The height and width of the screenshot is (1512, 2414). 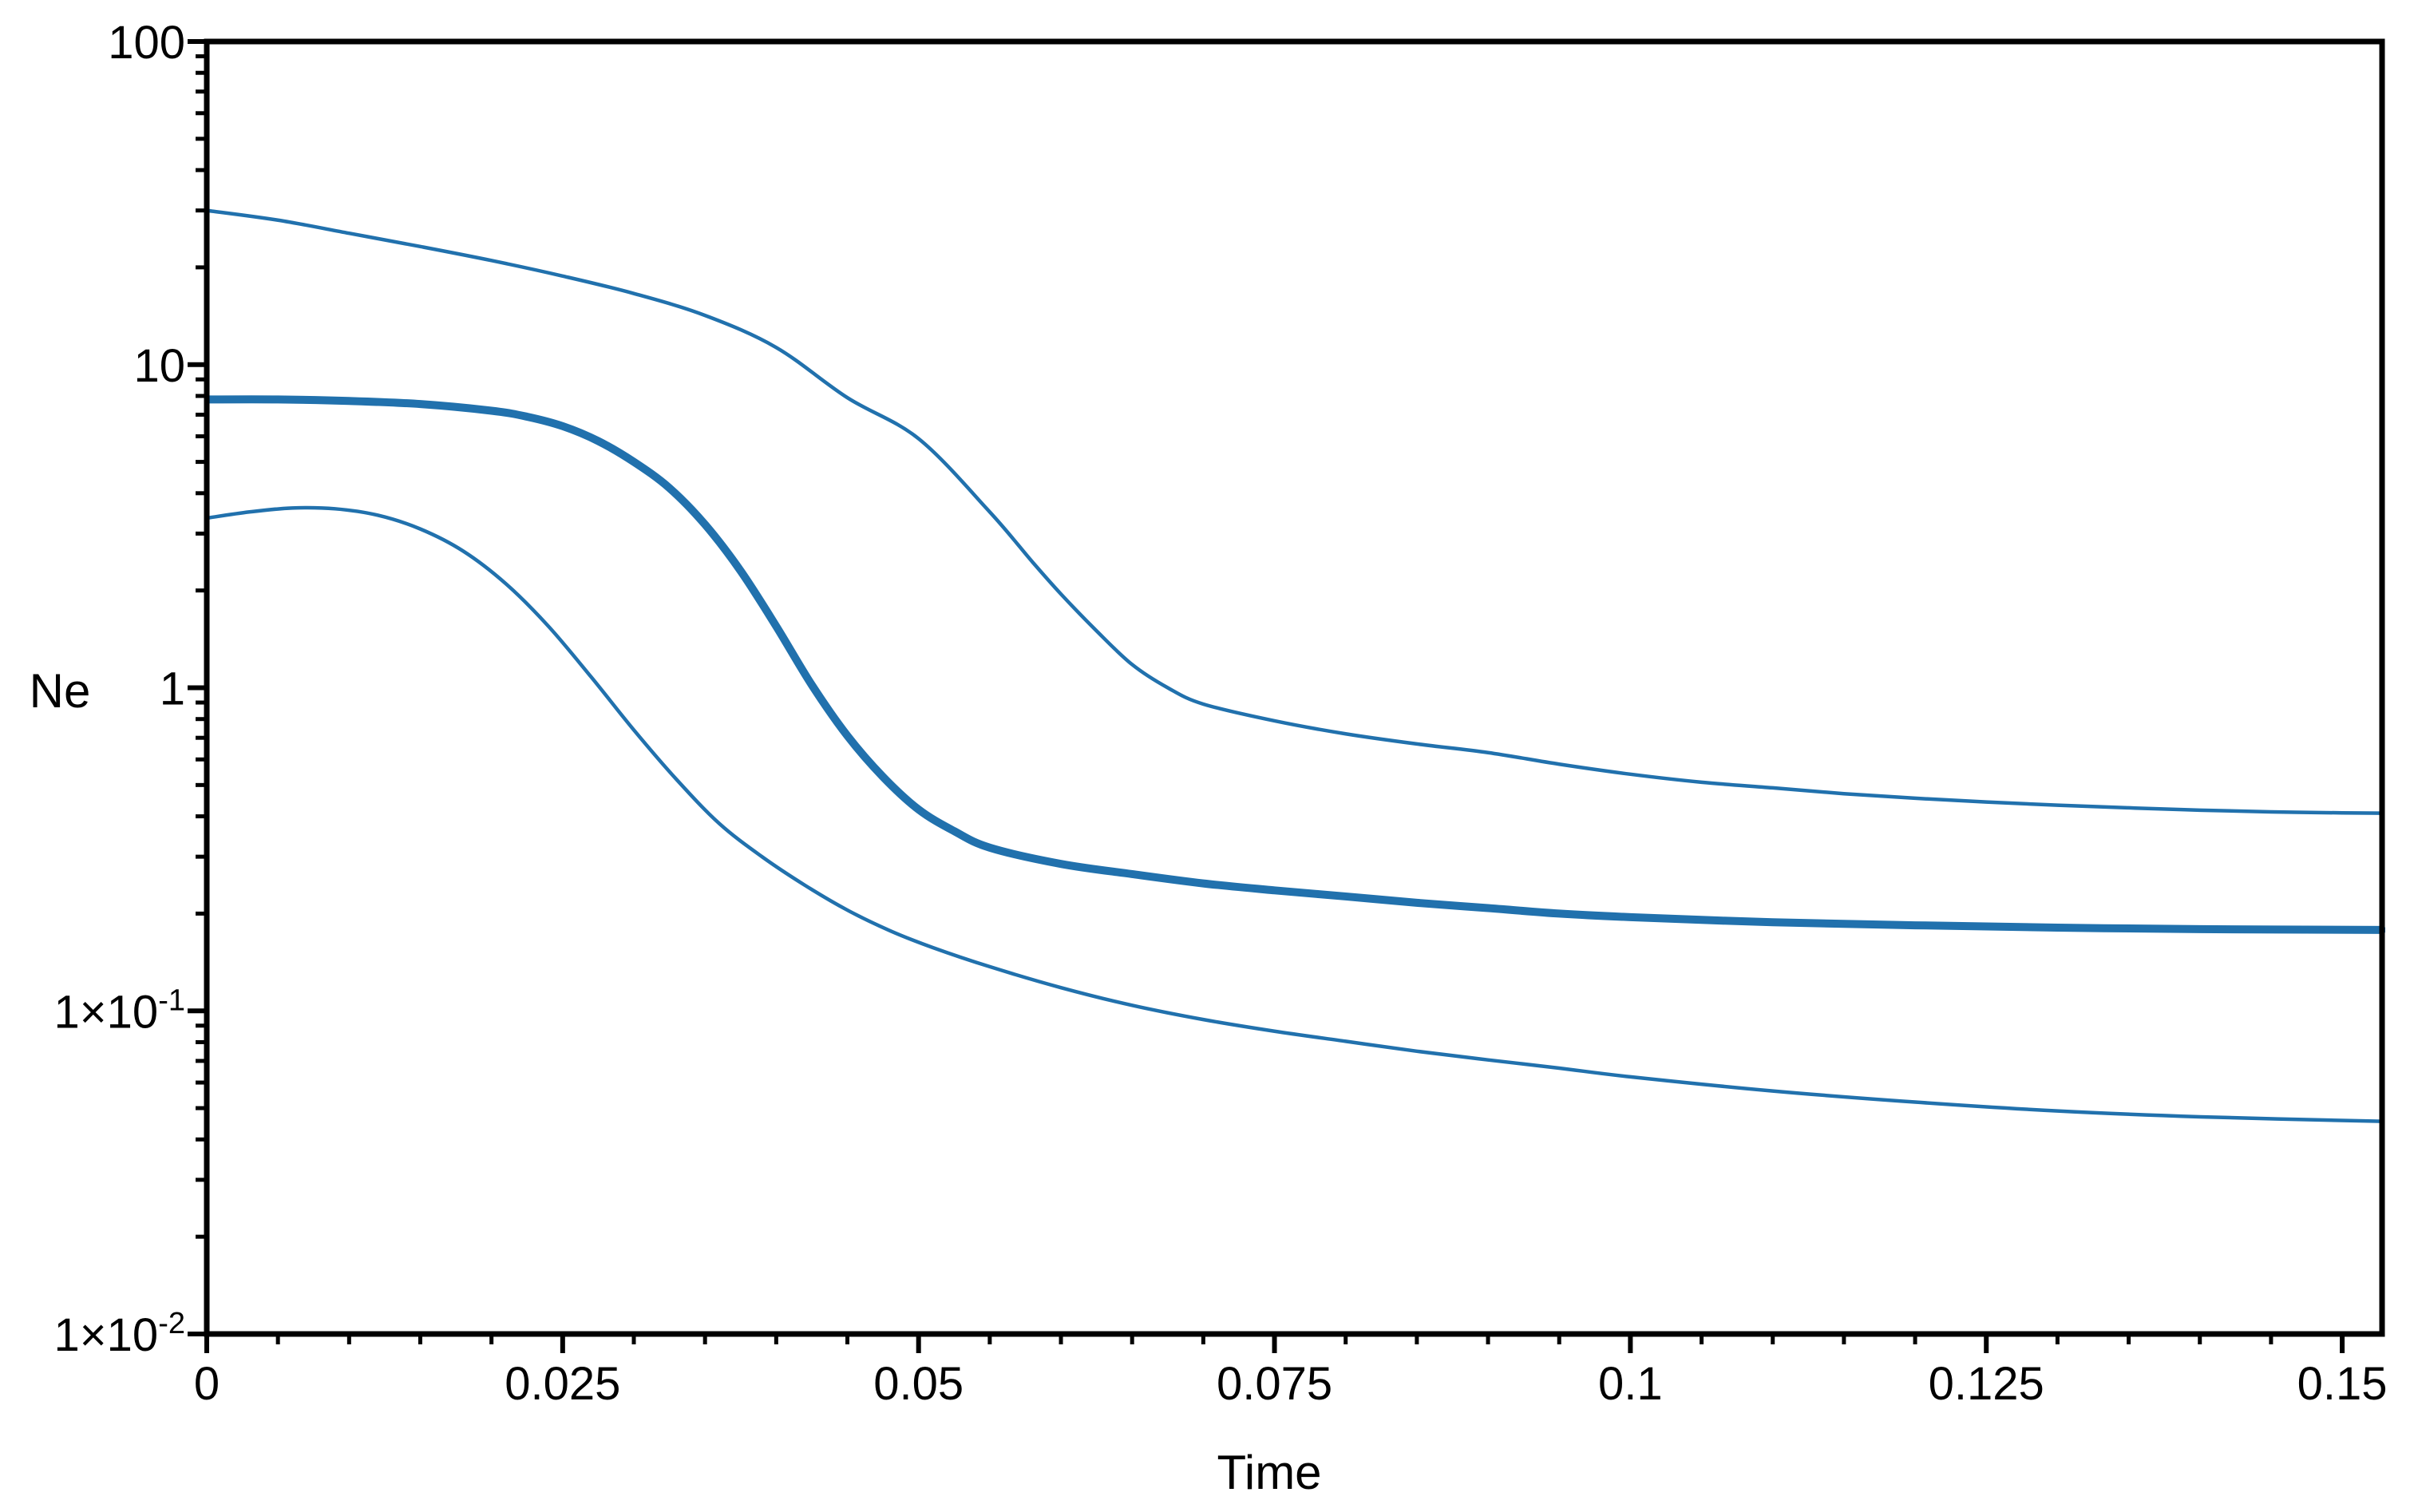 I want to click on y-tick-label: 1, so click(x=172, y=689).